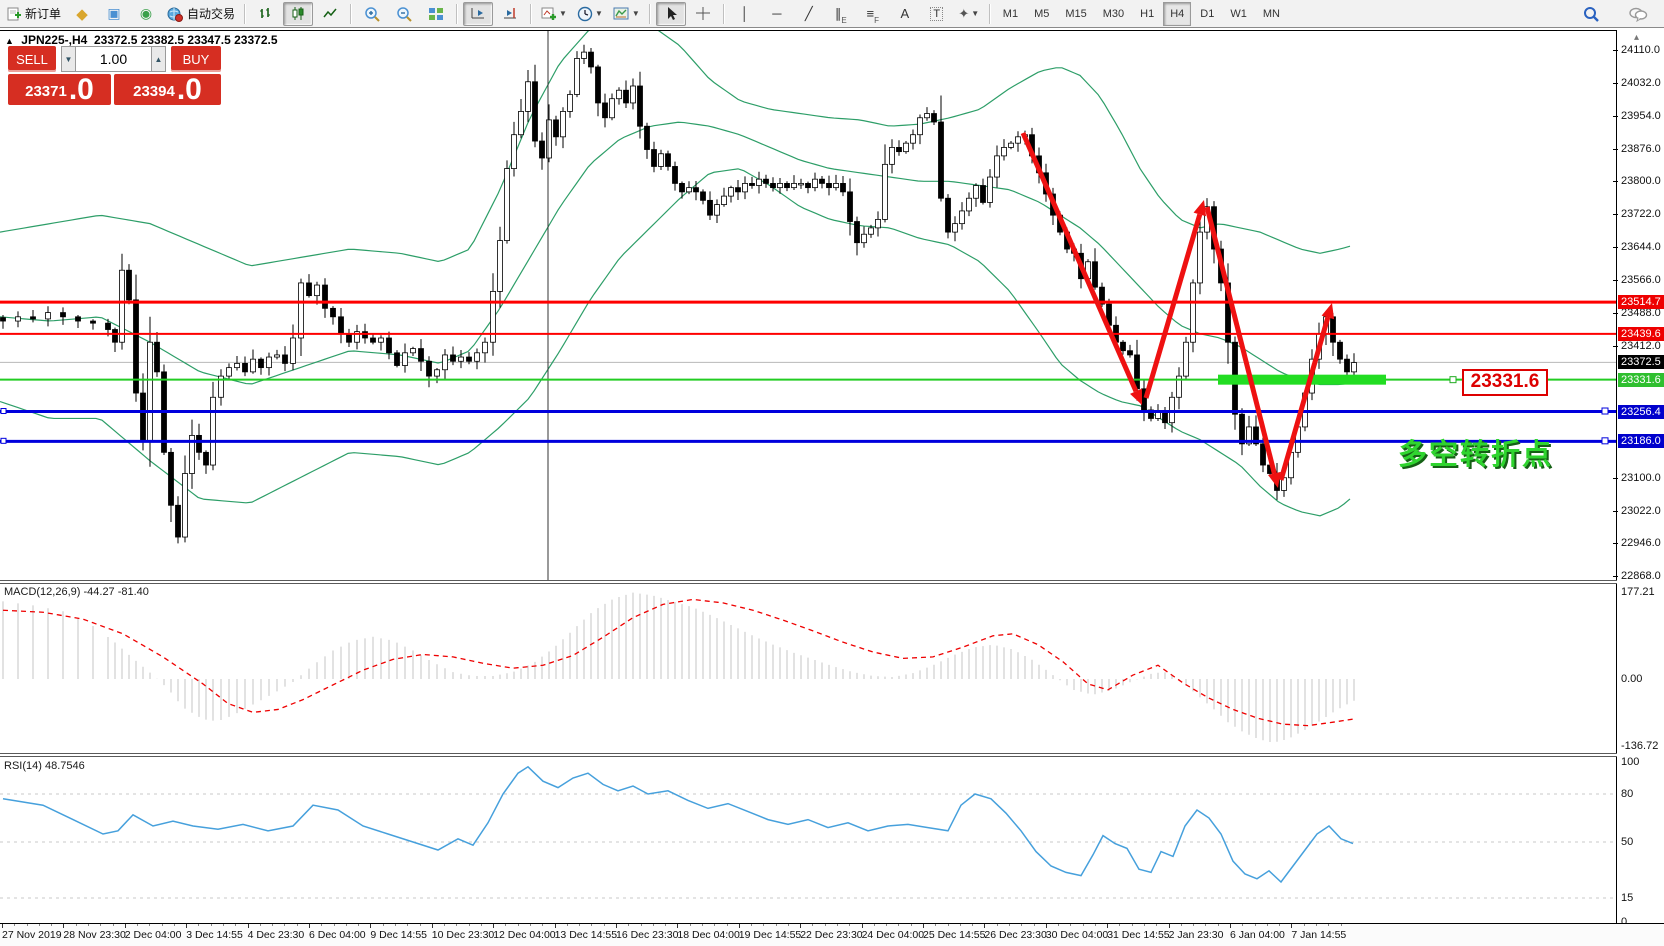  I want to click on time-axis-label: 22 Dec 23:30, so click(831, 935).